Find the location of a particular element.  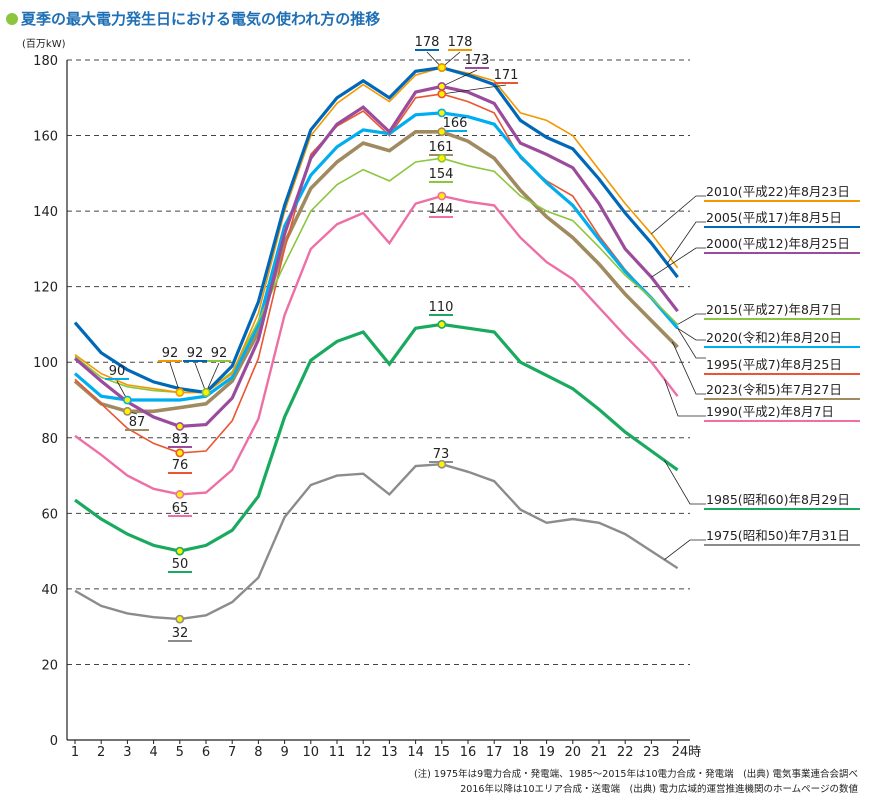

y-axis-unit: (百万kW) is located at coordinates (44, 44).